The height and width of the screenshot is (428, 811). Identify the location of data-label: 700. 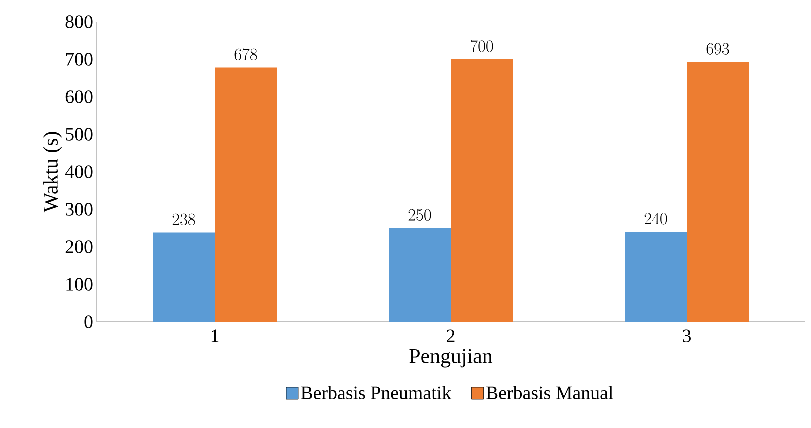
(482, 46).